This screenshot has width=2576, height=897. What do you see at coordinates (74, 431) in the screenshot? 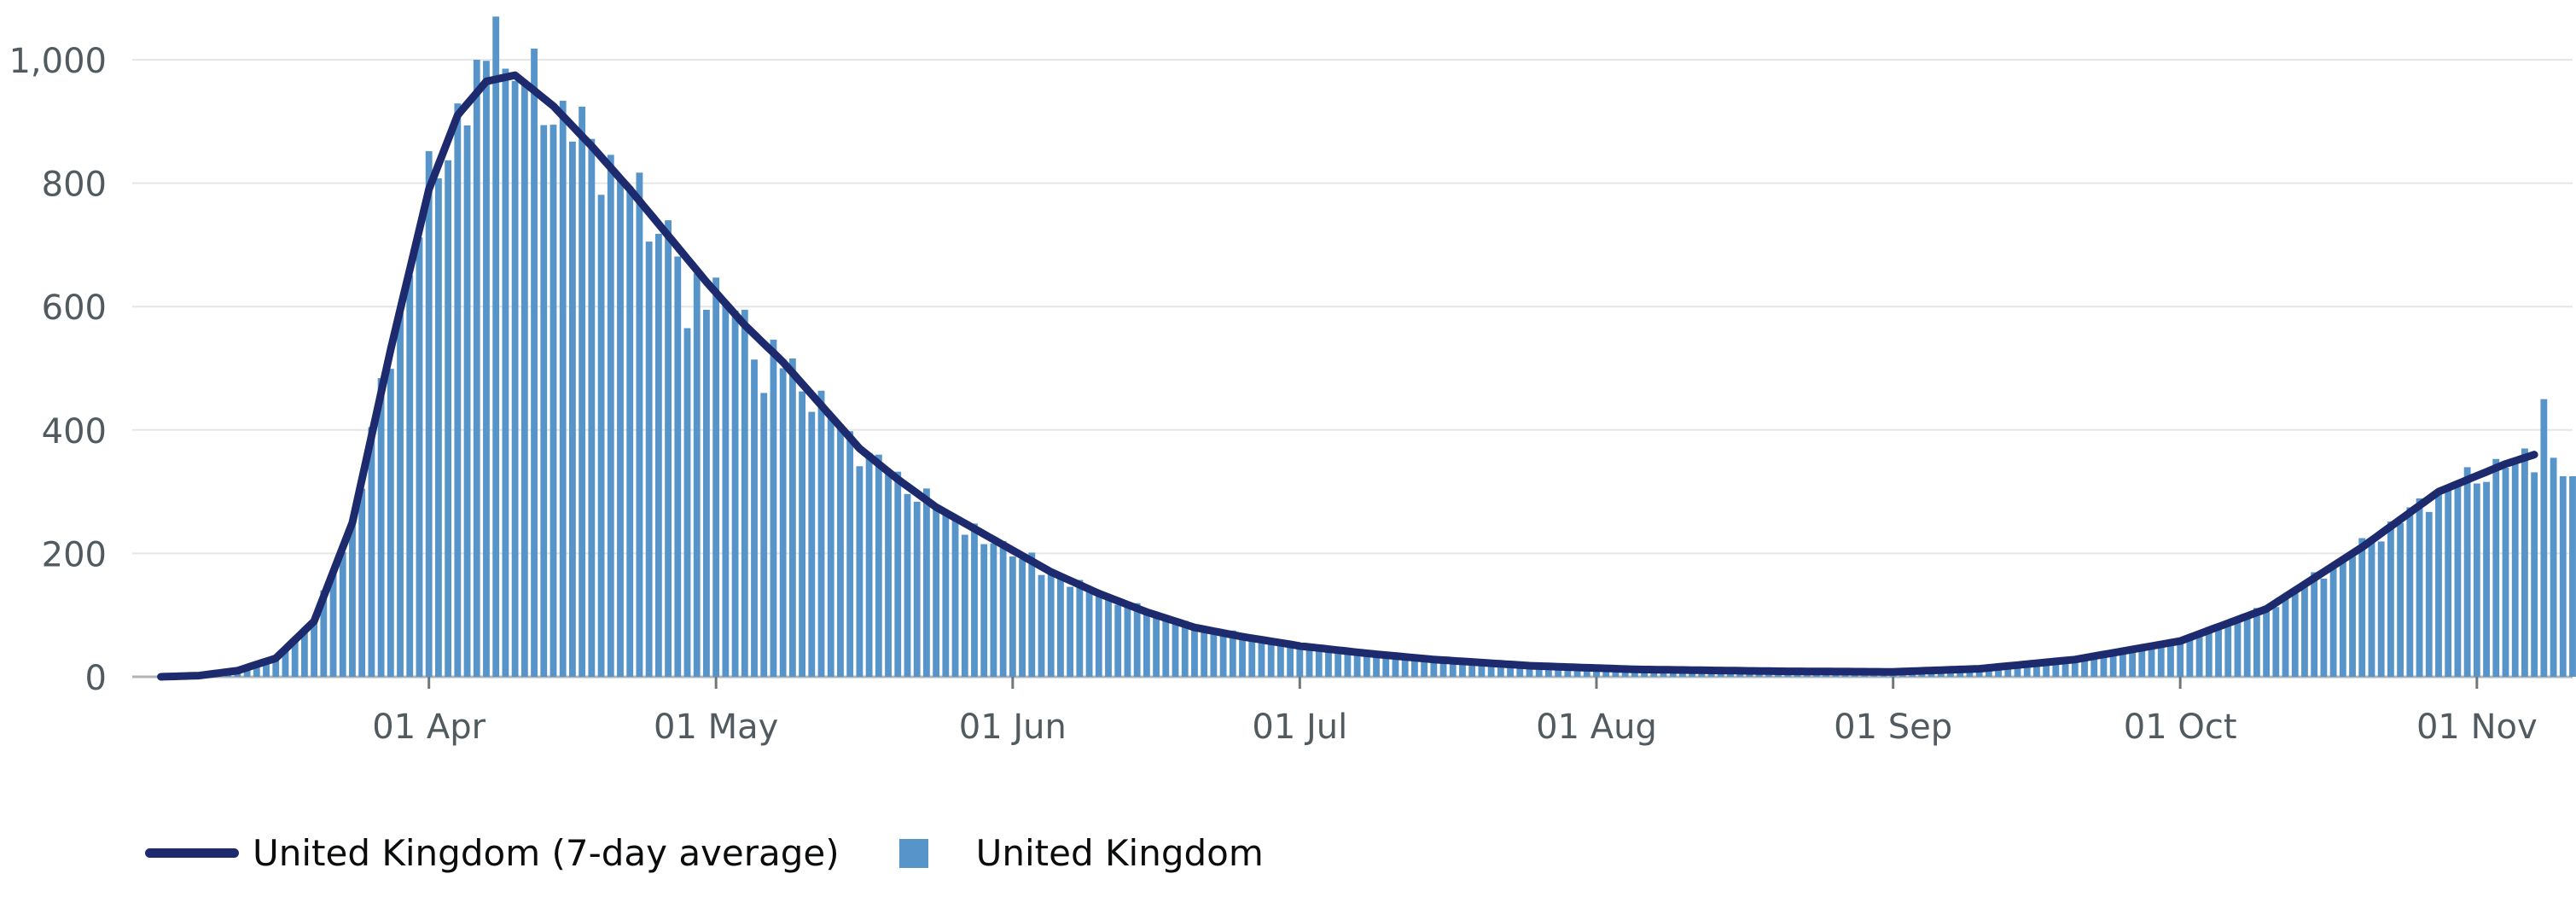
I see `y-tick-label: 400` at bounding box center [74, 431].